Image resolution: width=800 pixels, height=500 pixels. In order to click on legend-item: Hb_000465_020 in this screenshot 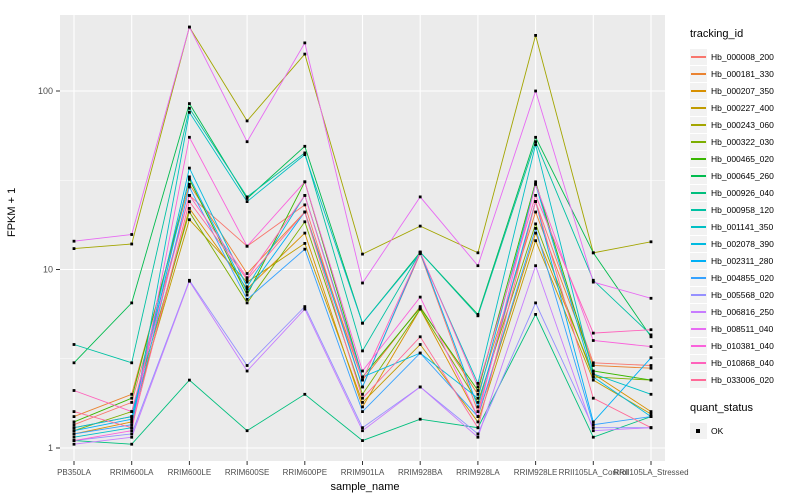, I will do `click(744, 158)`.